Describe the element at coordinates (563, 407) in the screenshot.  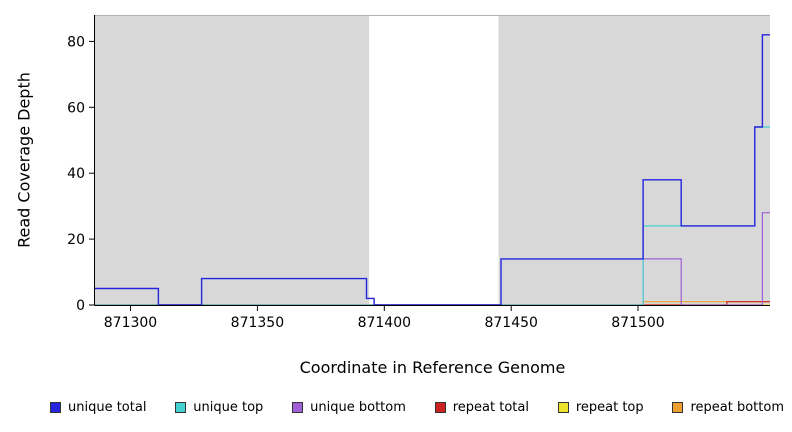
I see `legend-swatch-repeat_top` at that location.